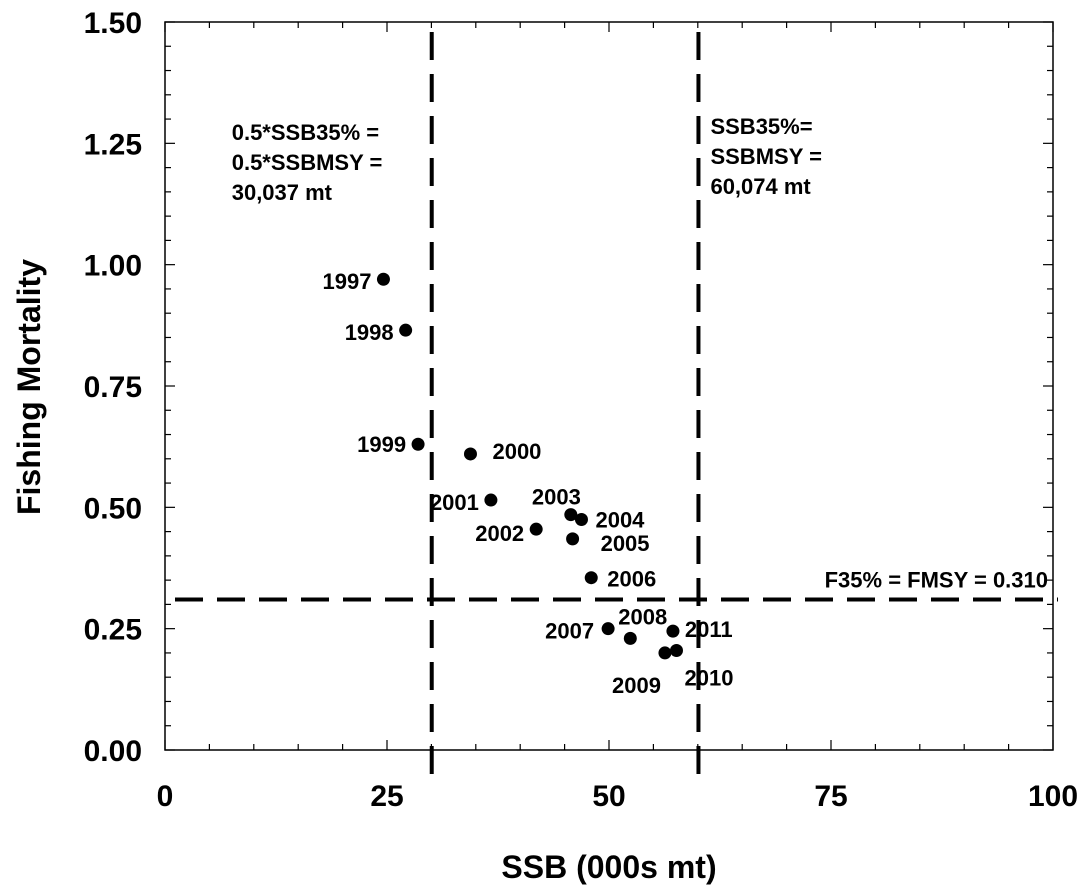 This screenshot has width=1088, height=894. What do you see at coordinates (383, 279) in the screenshot?
I see `data-point-1997` at bounding box center [383, 279].